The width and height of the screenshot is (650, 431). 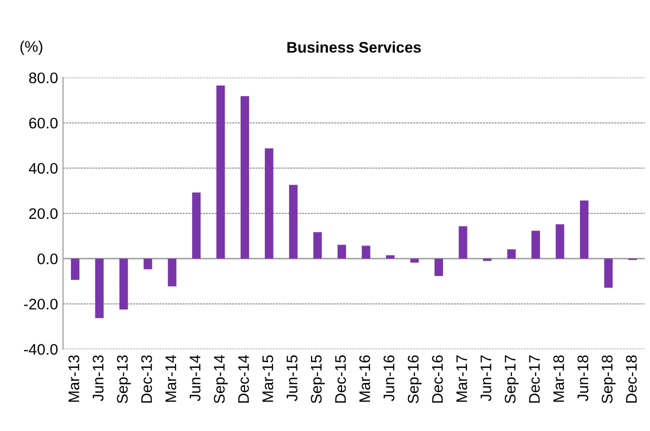 What do you see at coordinates (609, 379) in the screenshot?
I see `x-tick-label: Sep-18` at bounding box center [609, 379].